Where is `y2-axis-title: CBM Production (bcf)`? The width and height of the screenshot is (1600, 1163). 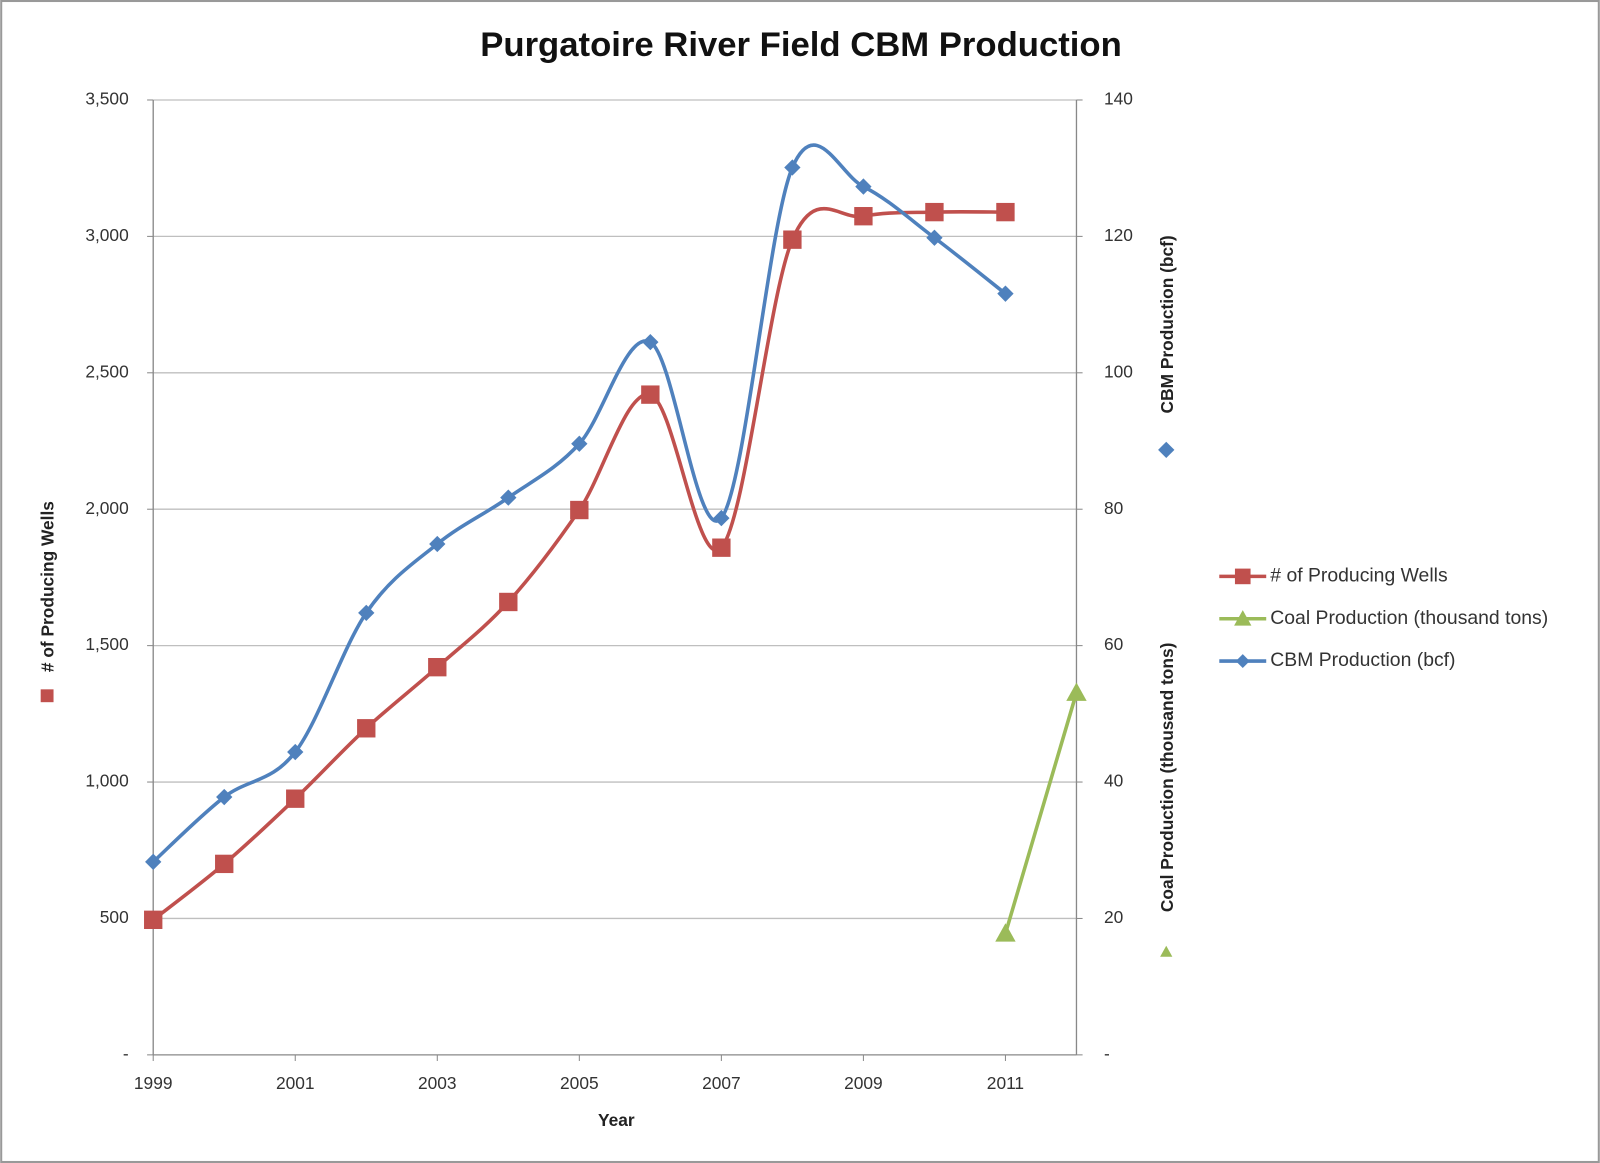
y2-axis-title: CBM Production (bcf) is located at coordinates (1167, 324).